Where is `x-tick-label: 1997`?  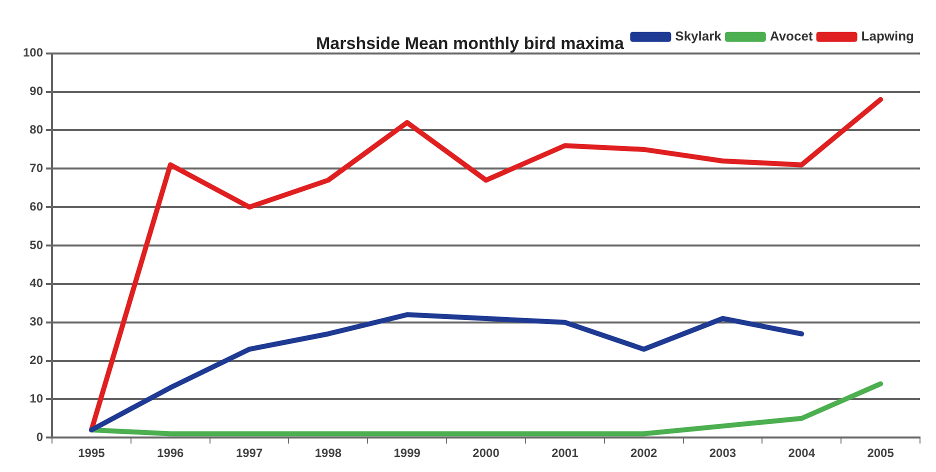
x-tick-label: 1997 is located at coordinates (249, 453).